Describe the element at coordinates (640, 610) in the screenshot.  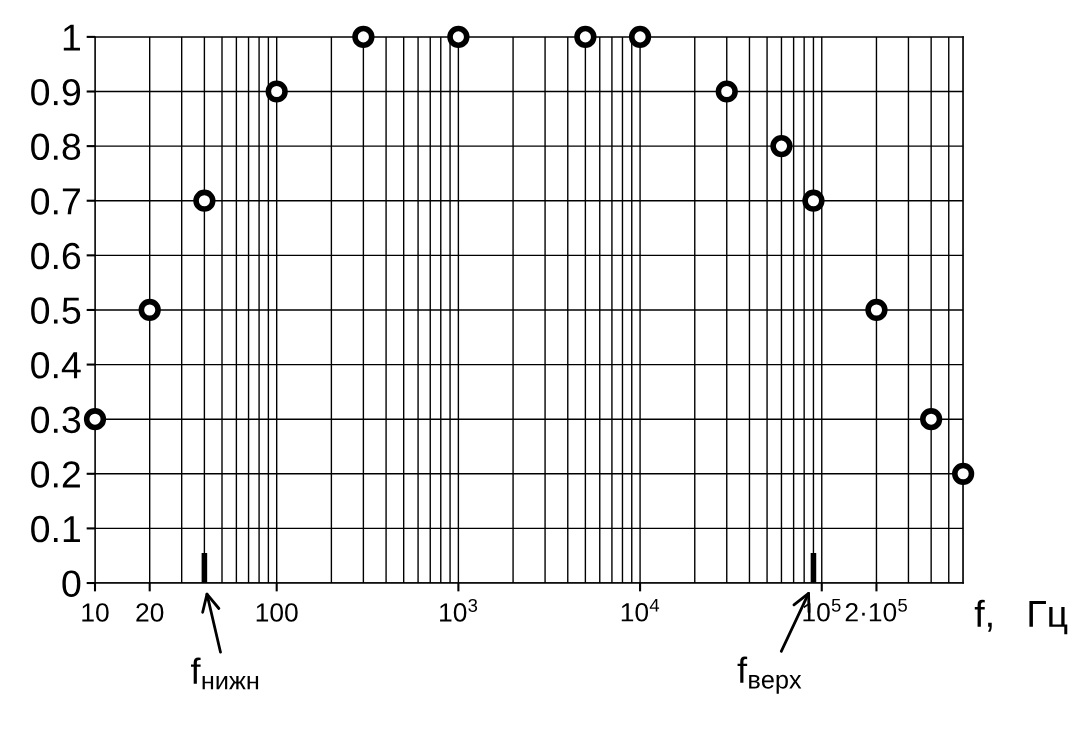
I see `x-tick-label: 10$^{4}$` at that location.